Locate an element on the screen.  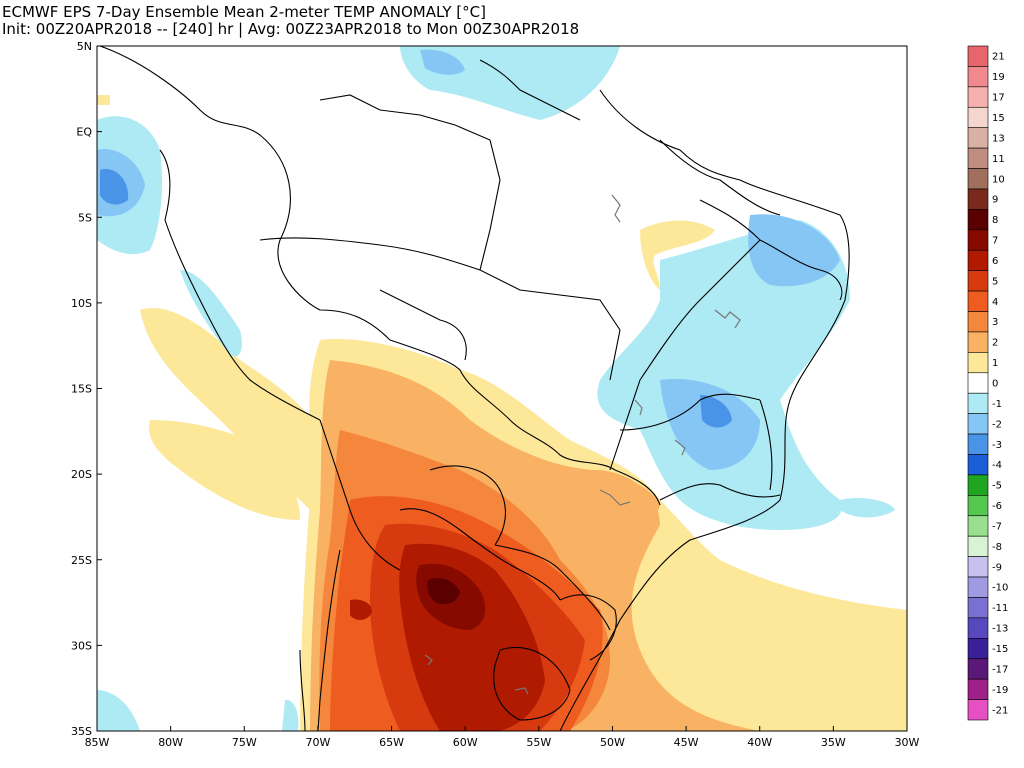
colorbar-label: 21 is located at coordinates (998, 57).